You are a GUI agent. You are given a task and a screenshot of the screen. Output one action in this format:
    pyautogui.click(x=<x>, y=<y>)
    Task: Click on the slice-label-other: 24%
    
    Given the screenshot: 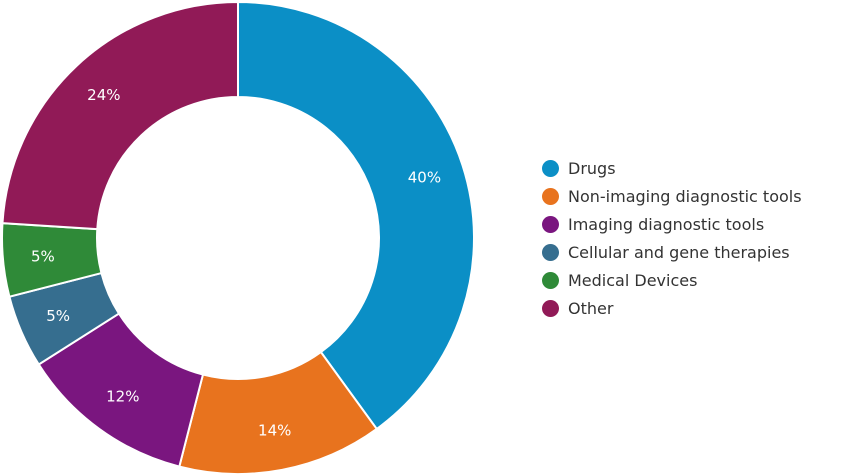 What is the action you would take?
    pyautogui.click(x=103, y=95)
    